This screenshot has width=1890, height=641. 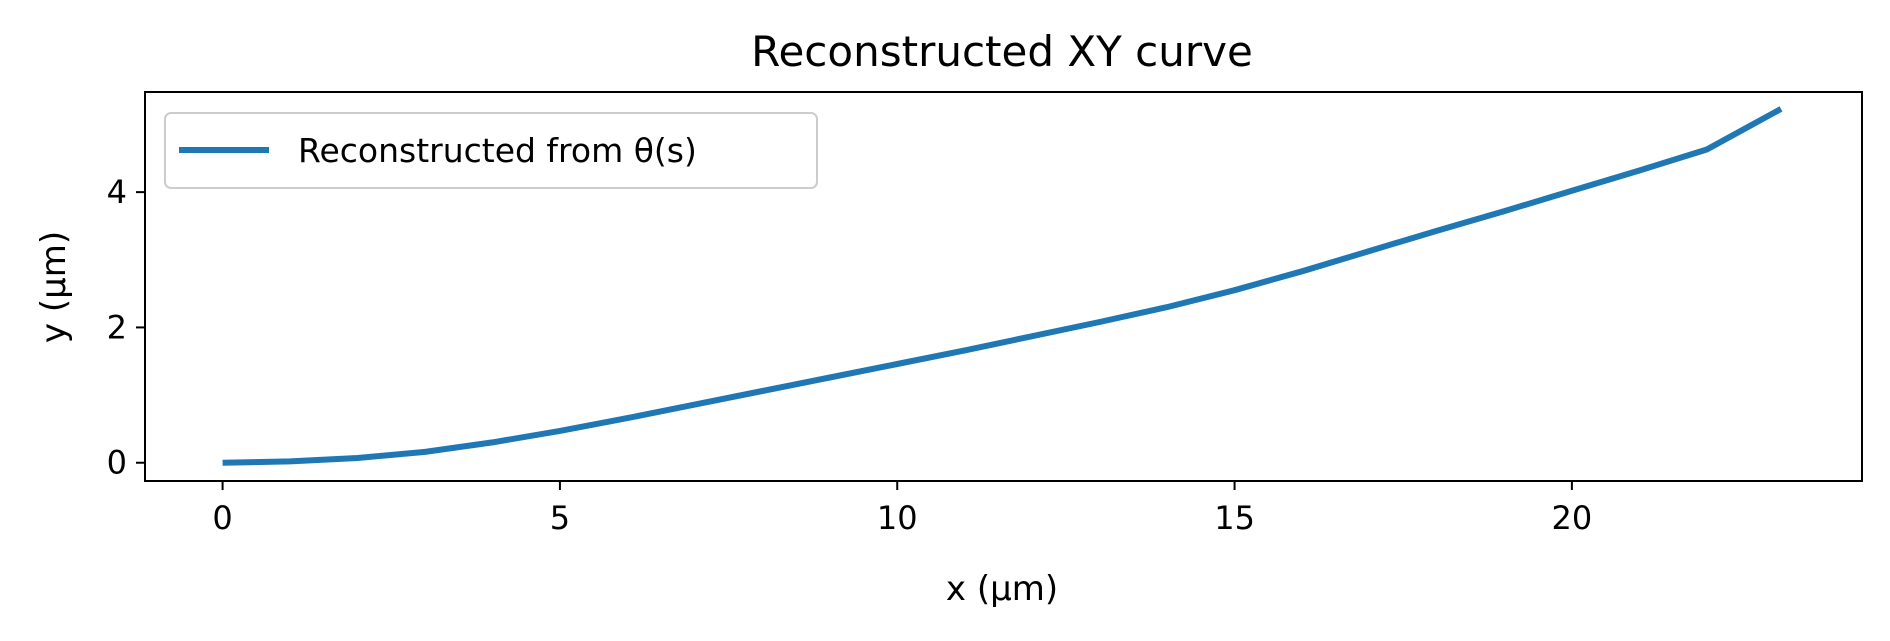 I want to click on y-tick-label: 2, so click(x=117, y=327).